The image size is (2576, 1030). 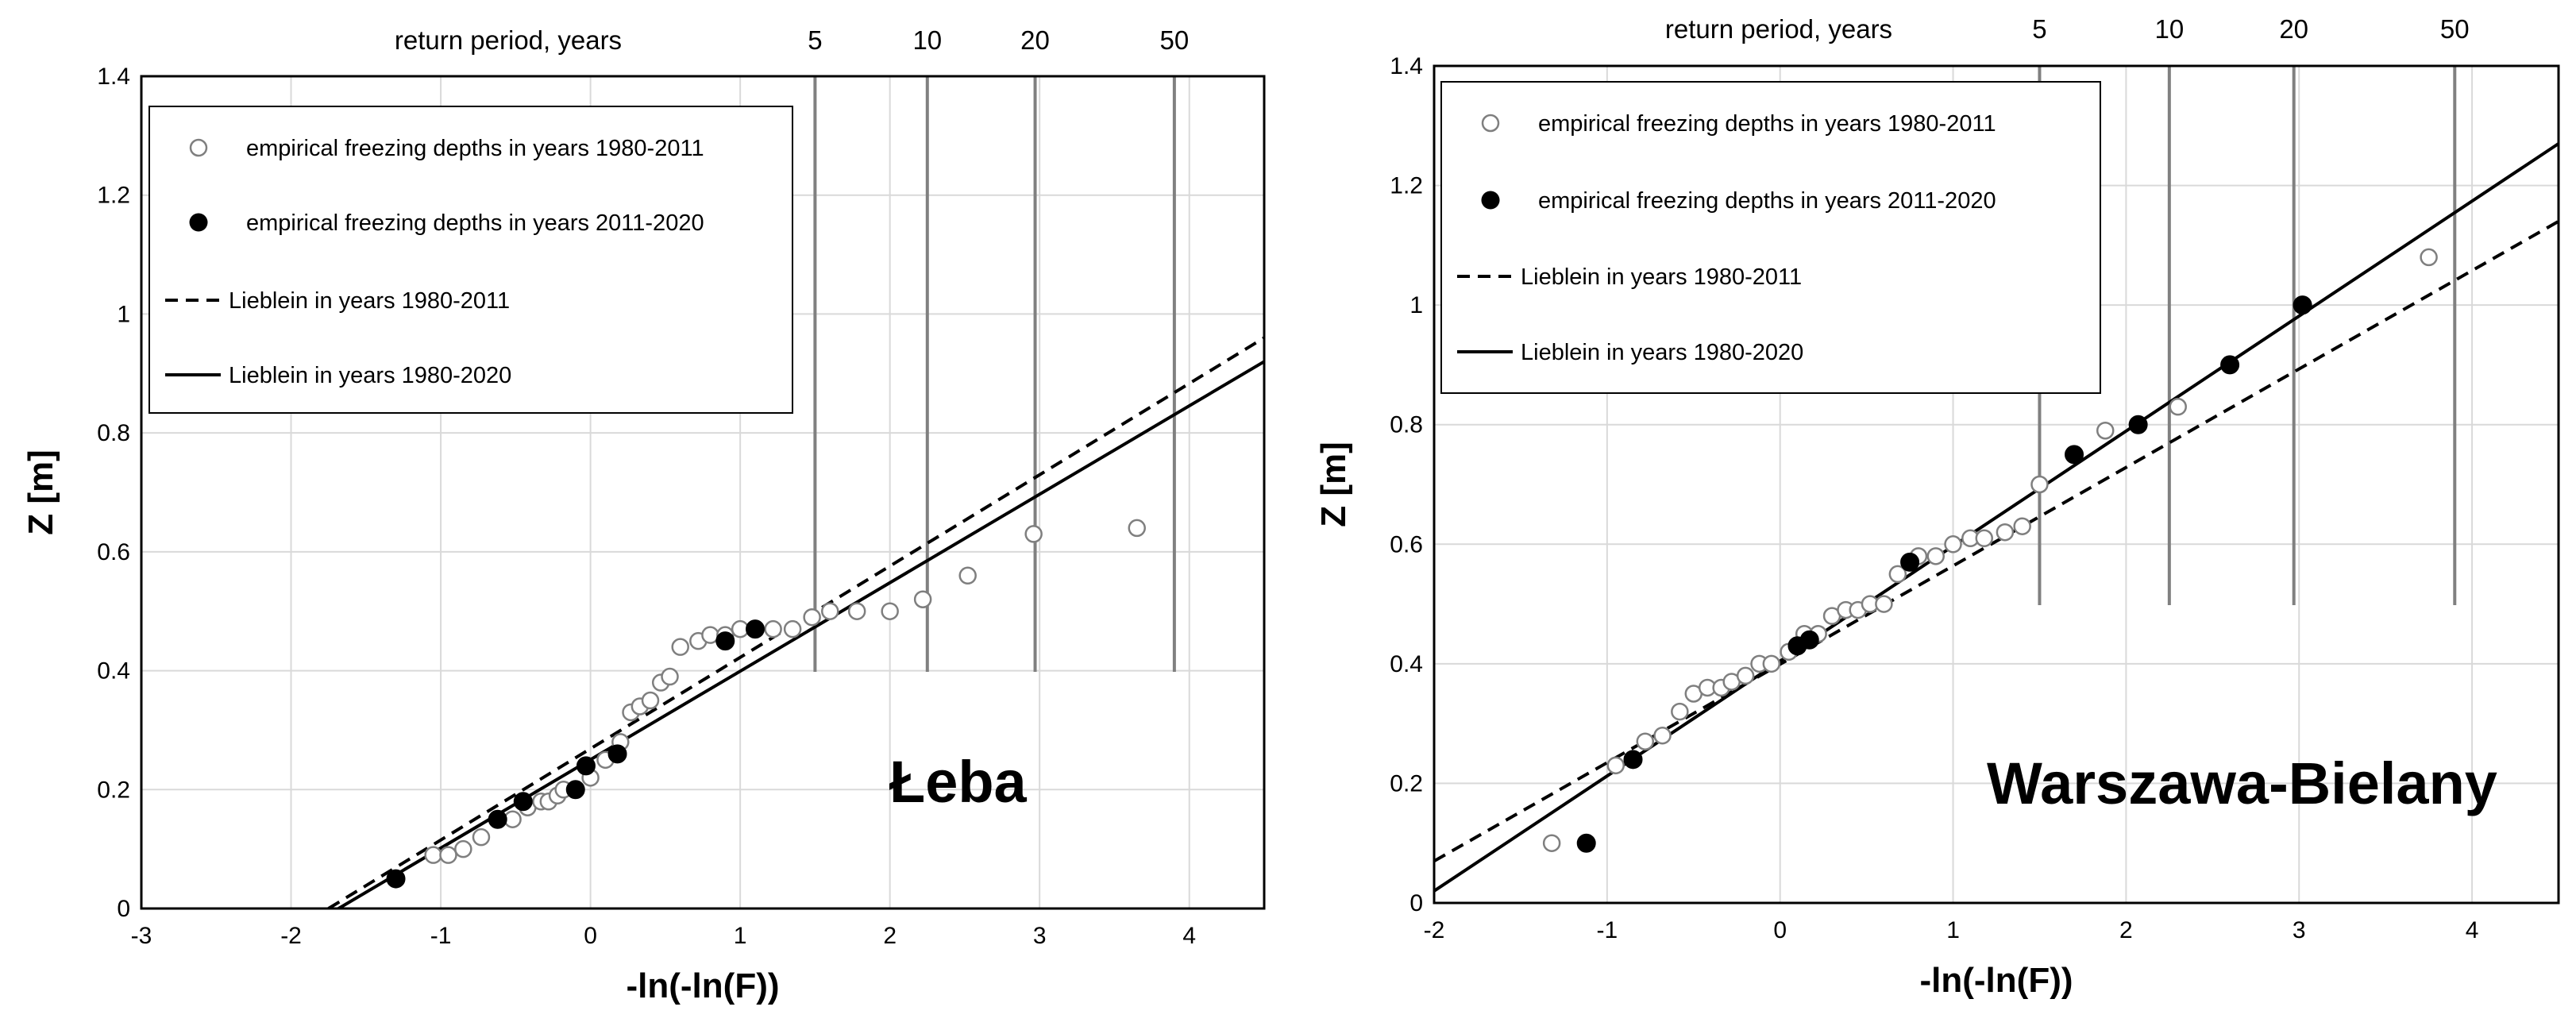 I want to click on legend-box, so click(x=470, y=260).